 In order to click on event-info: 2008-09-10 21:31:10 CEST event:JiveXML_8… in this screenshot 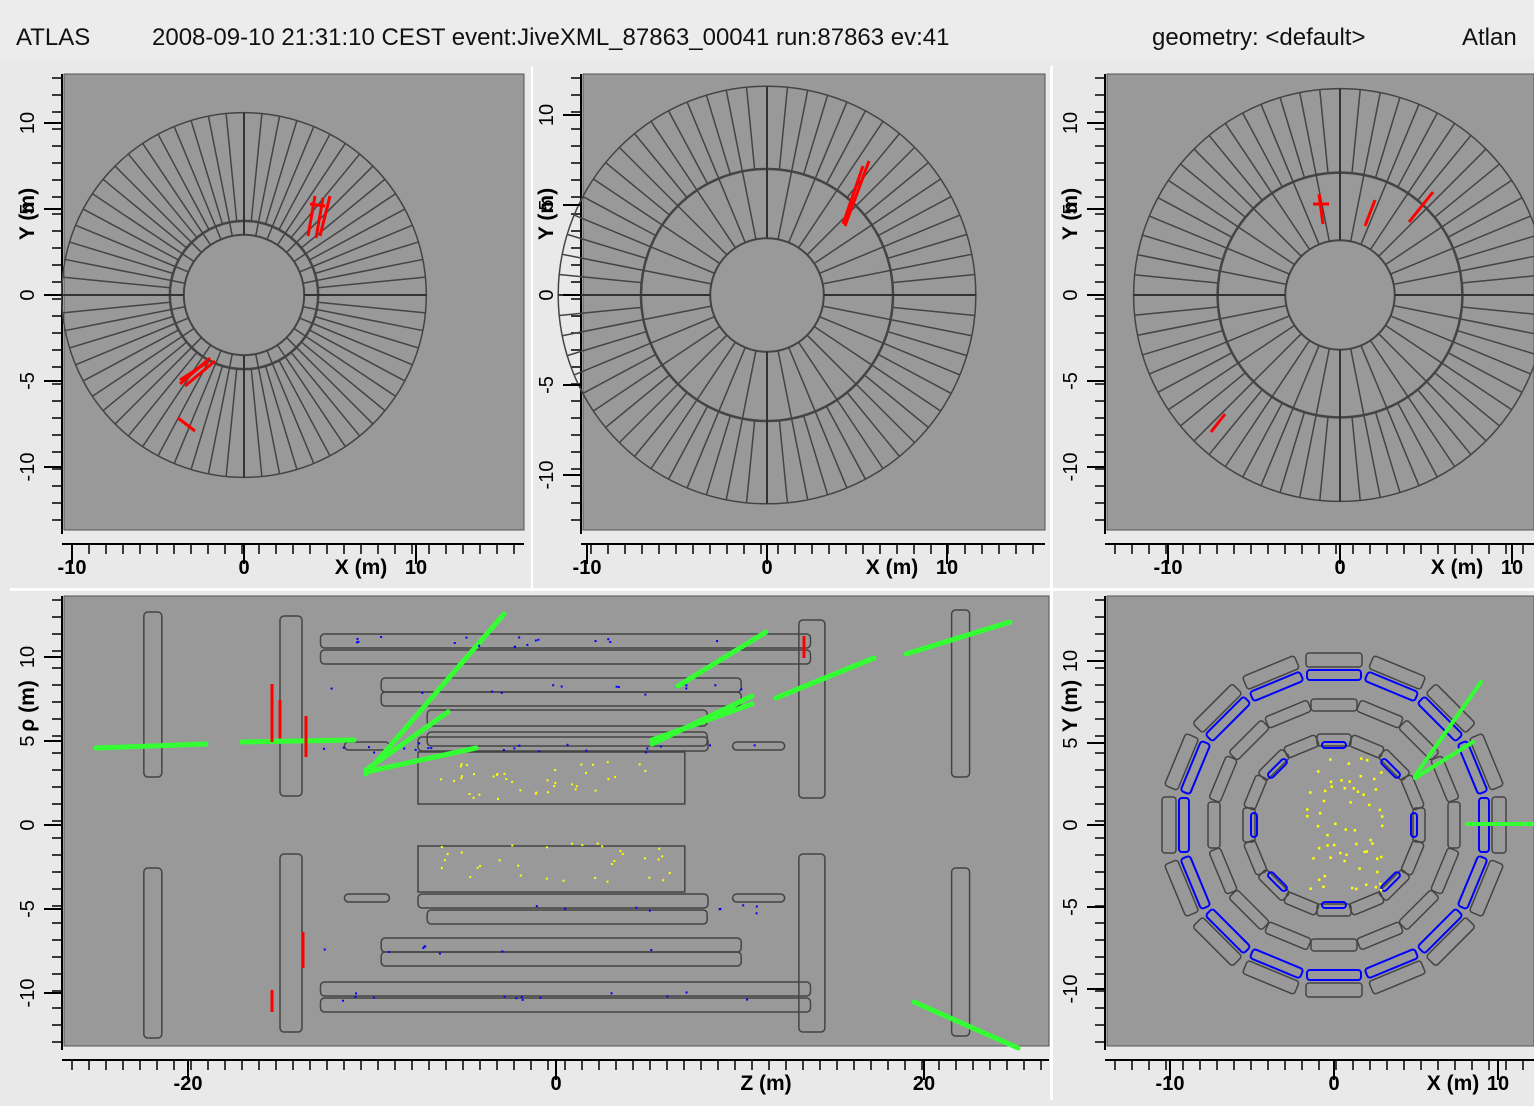, I will do `click(551, 37)`.